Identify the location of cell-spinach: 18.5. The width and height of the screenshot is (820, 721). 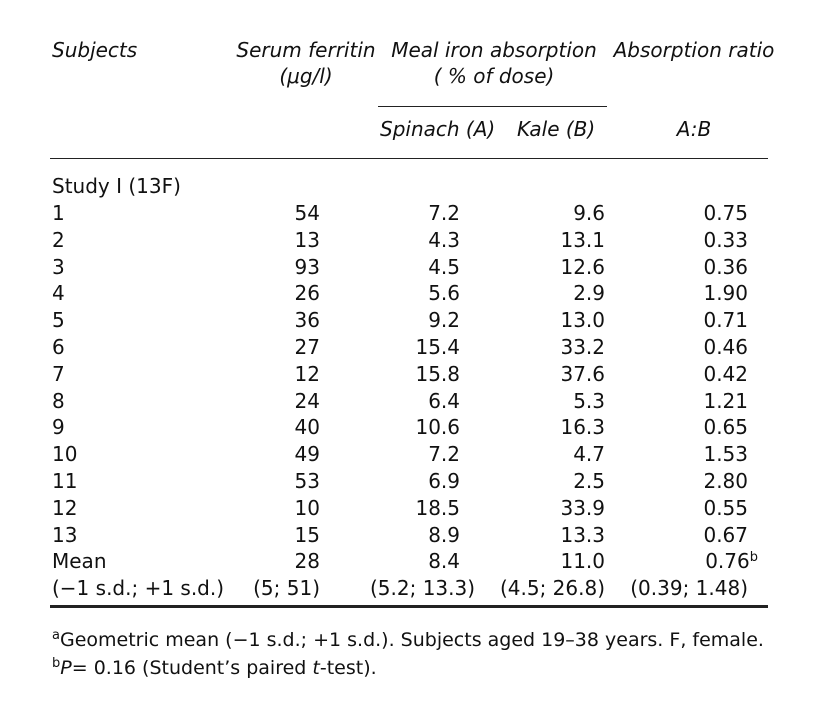
(437, 508).